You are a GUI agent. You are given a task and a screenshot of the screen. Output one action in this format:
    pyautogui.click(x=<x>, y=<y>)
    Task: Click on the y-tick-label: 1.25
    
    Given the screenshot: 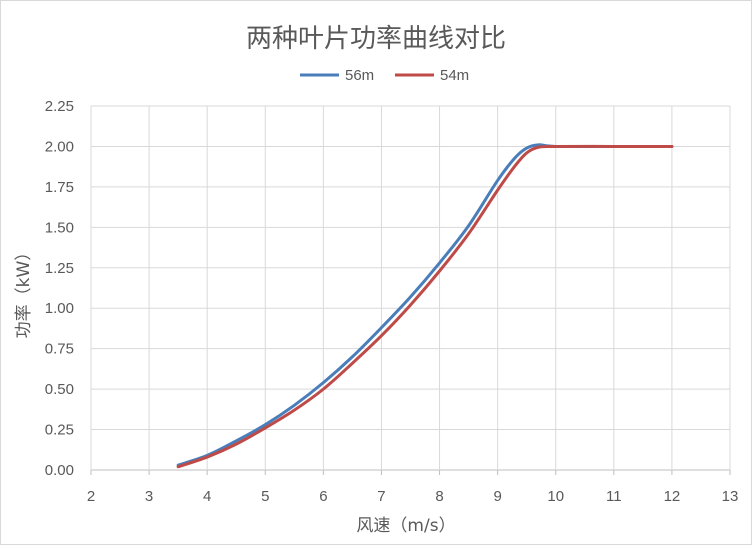 What is the action you would take?
    pyautogui.click(x=59, y=268)
    